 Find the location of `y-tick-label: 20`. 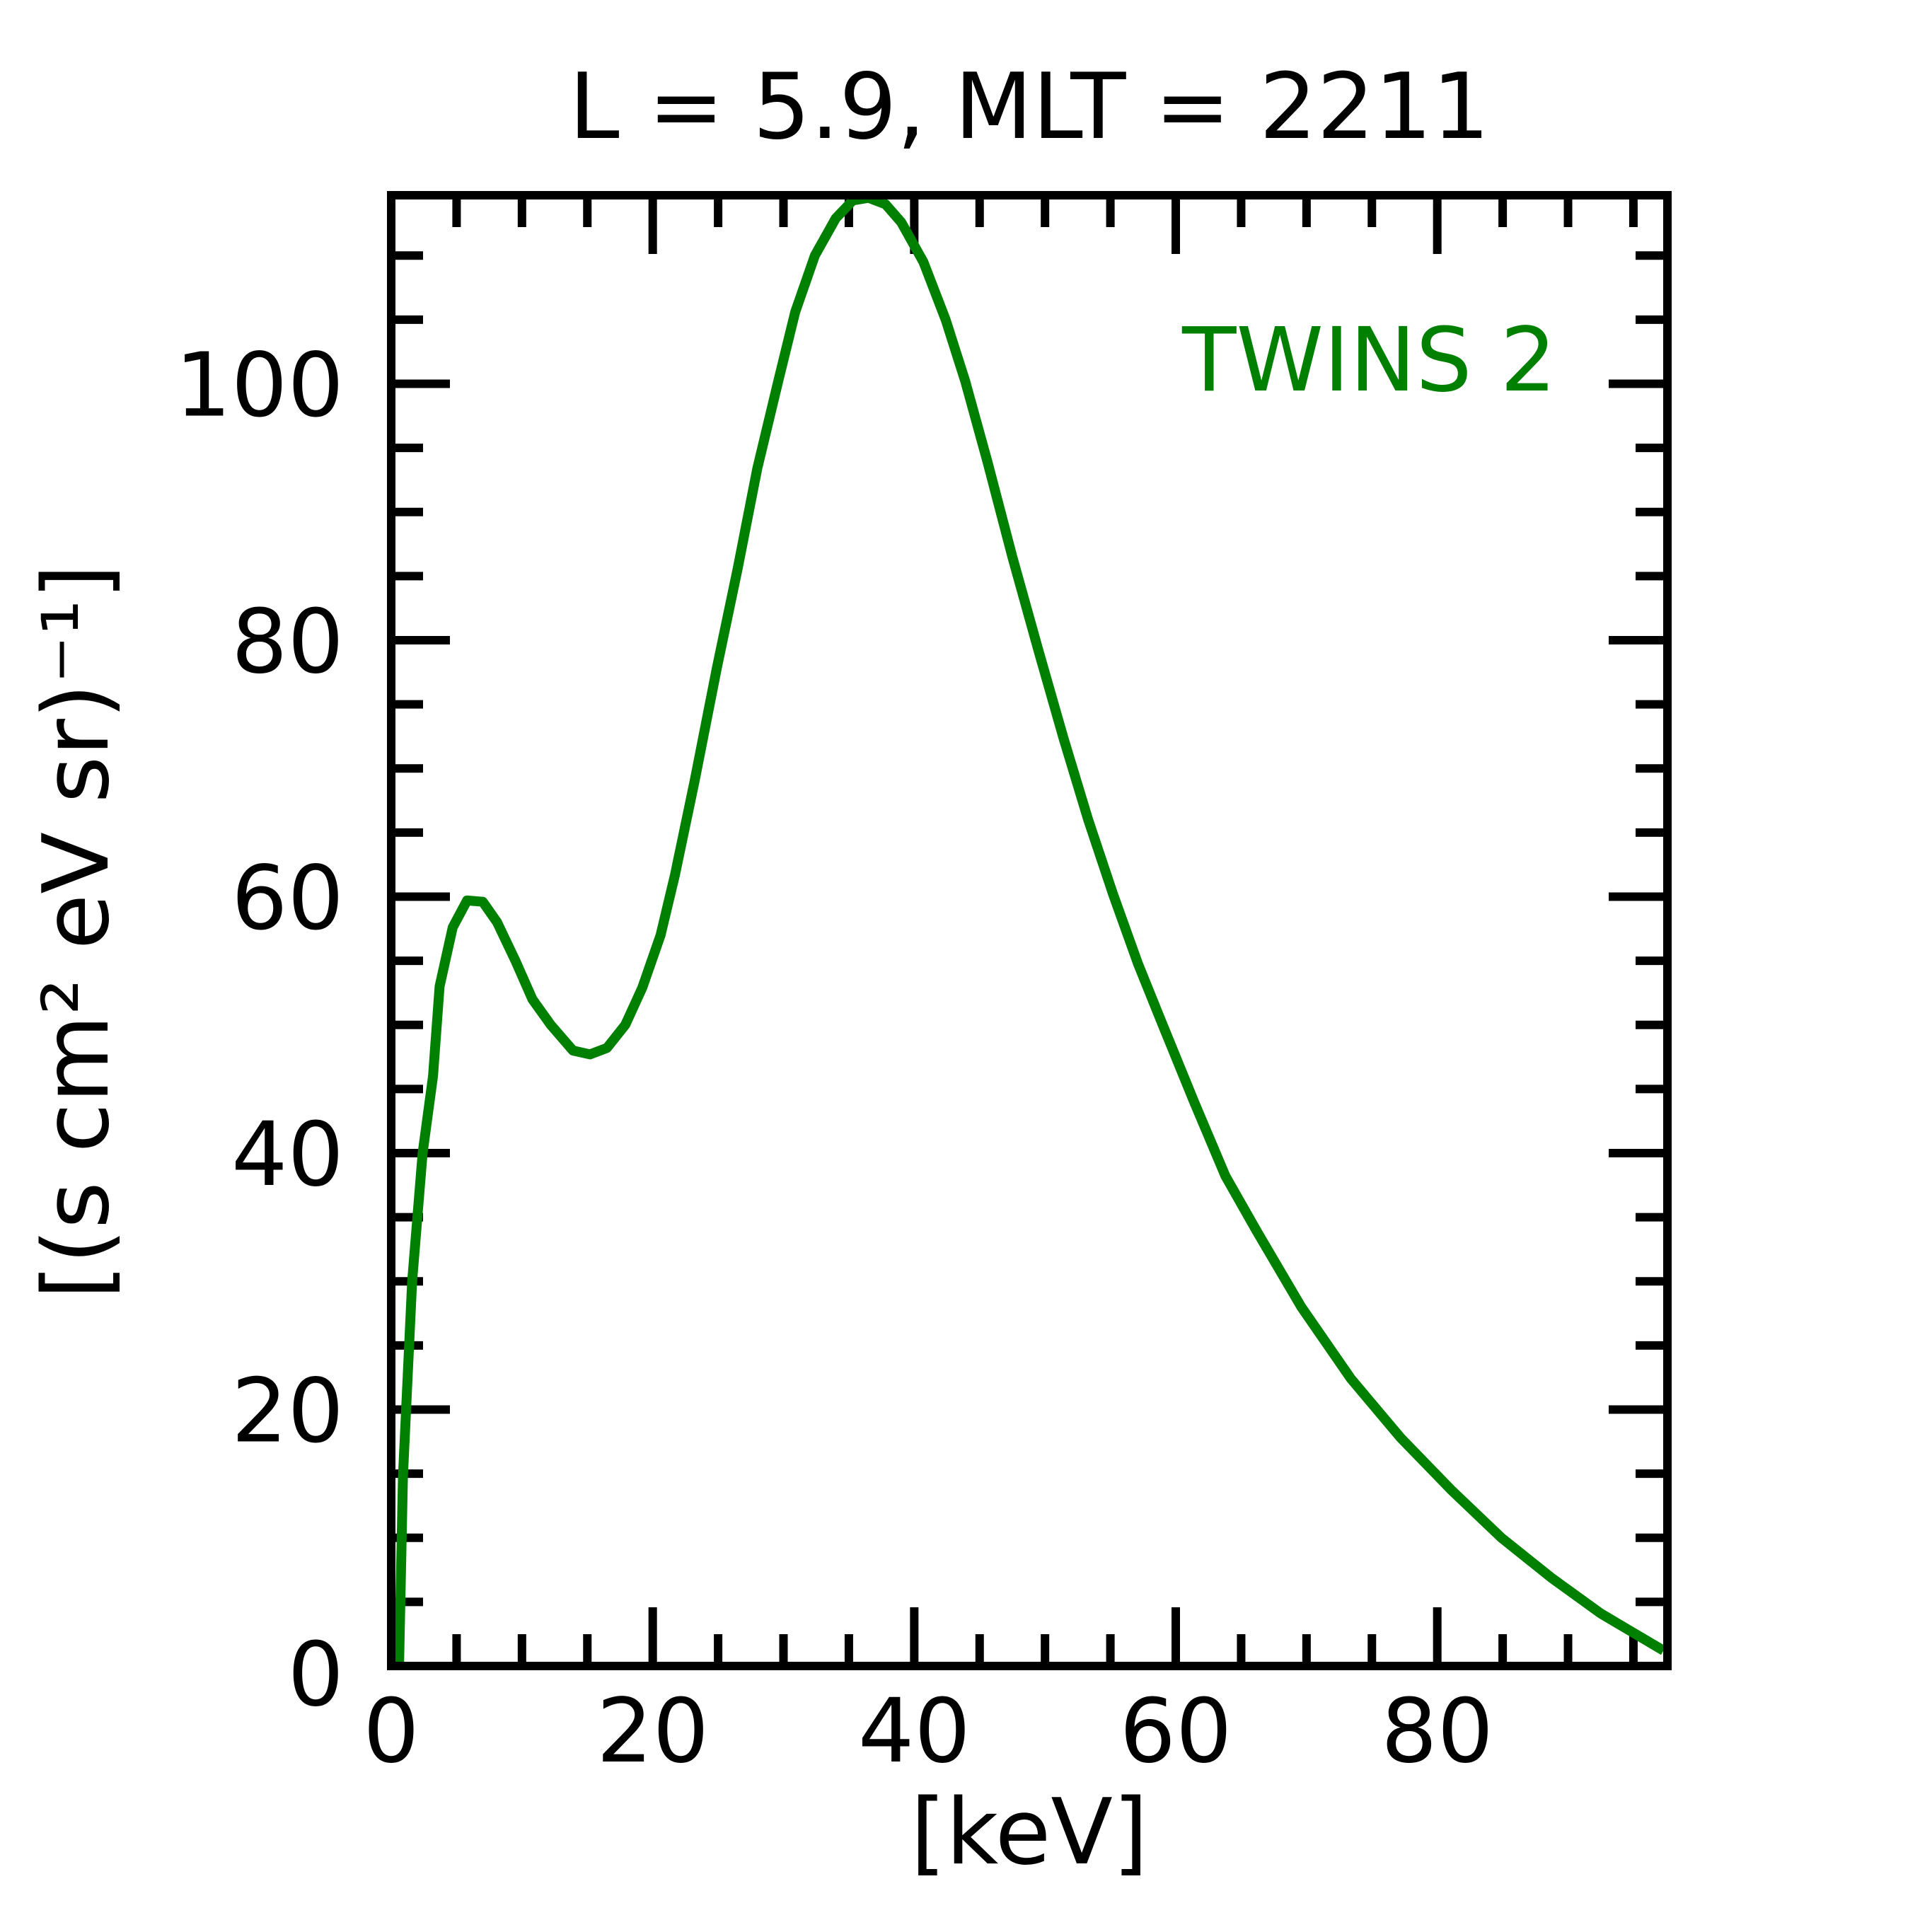

y-tick-label: 20 is located at coordinates (287, 1411).